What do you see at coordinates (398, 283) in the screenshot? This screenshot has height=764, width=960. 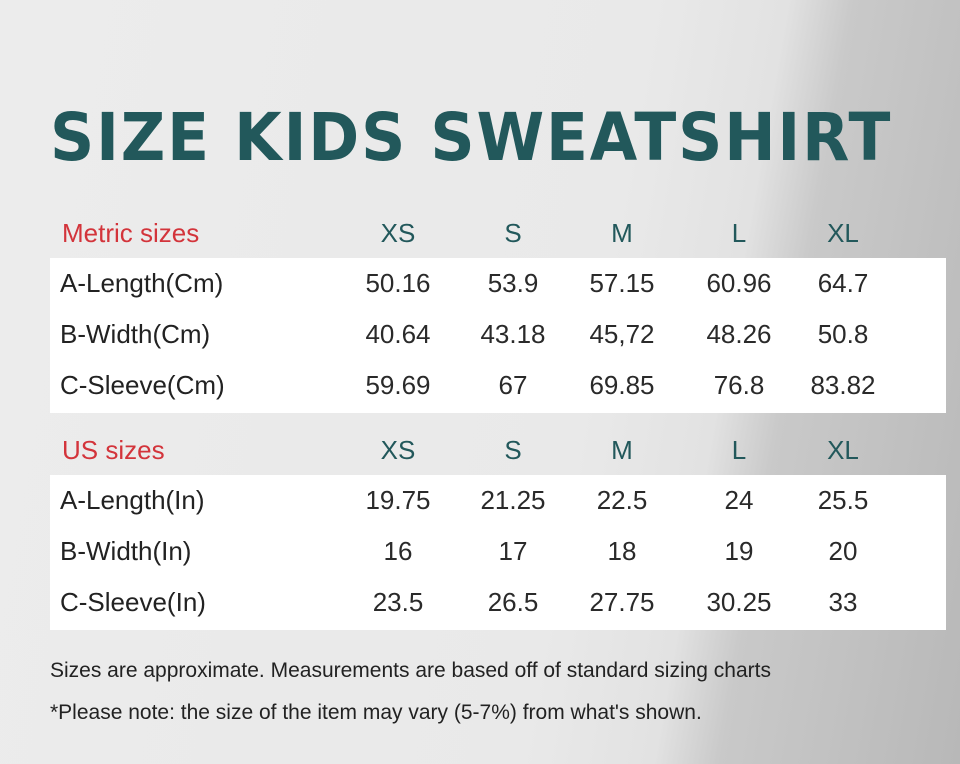 I see `table-cell: 50.16` at bounding box center [398, 283].